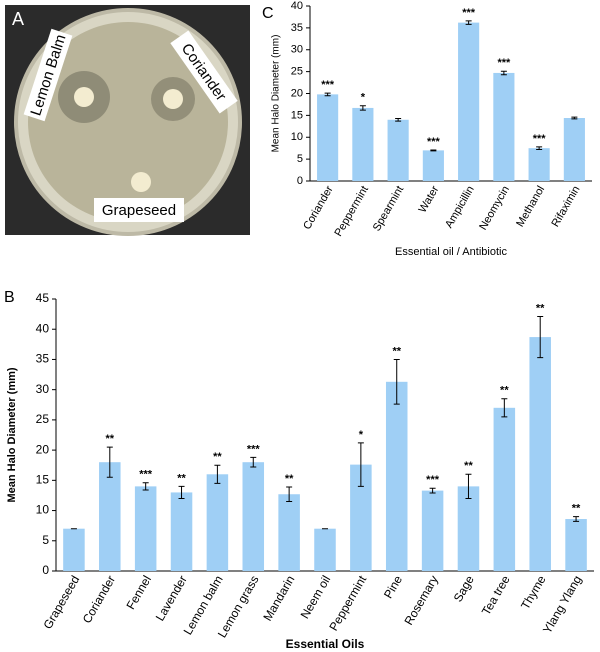  Describe the element at coordinates (565, 206) in the screenshot. I see `x-tick-label: Rifaximin` at that location.